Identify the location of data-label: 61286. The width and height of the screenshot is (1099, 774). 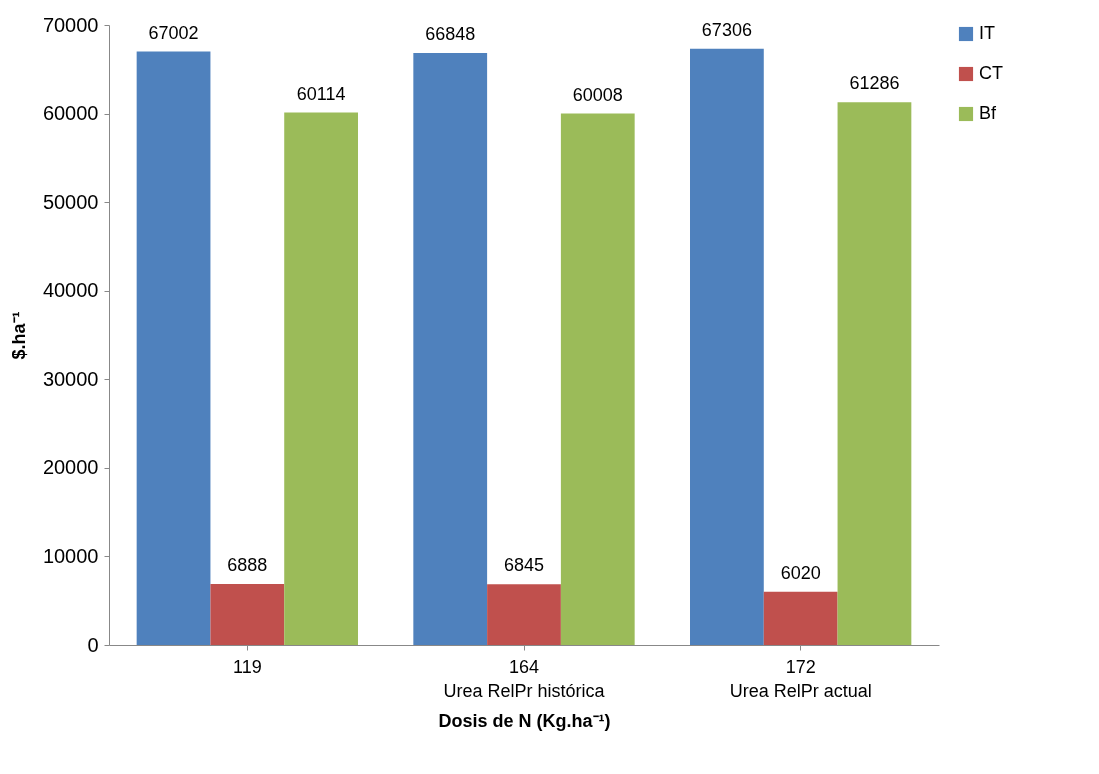
(874, 83).